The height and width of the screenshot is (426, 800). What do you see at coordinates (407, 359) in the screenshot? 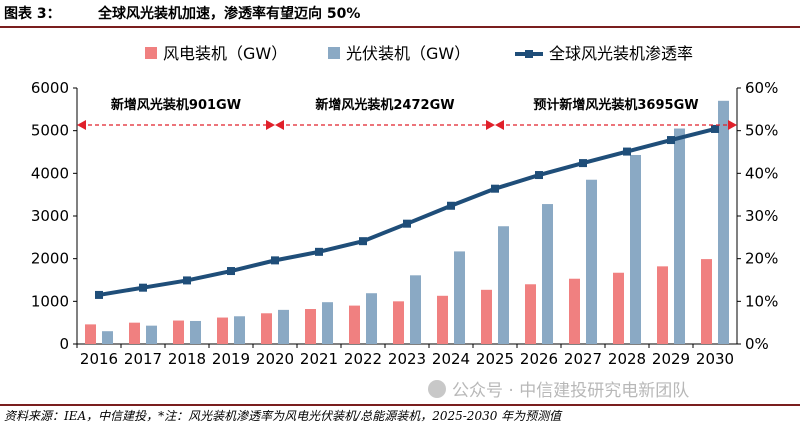
I see `x-tick-label: 2023` at bounding box center [407, 359].